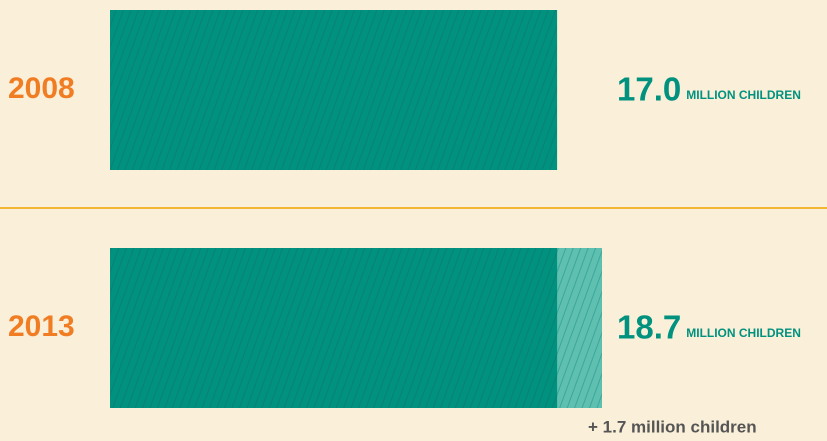 The width and height of the screenshot is (827, 441). I want to click on category-label: 2013, so click(41, 326).